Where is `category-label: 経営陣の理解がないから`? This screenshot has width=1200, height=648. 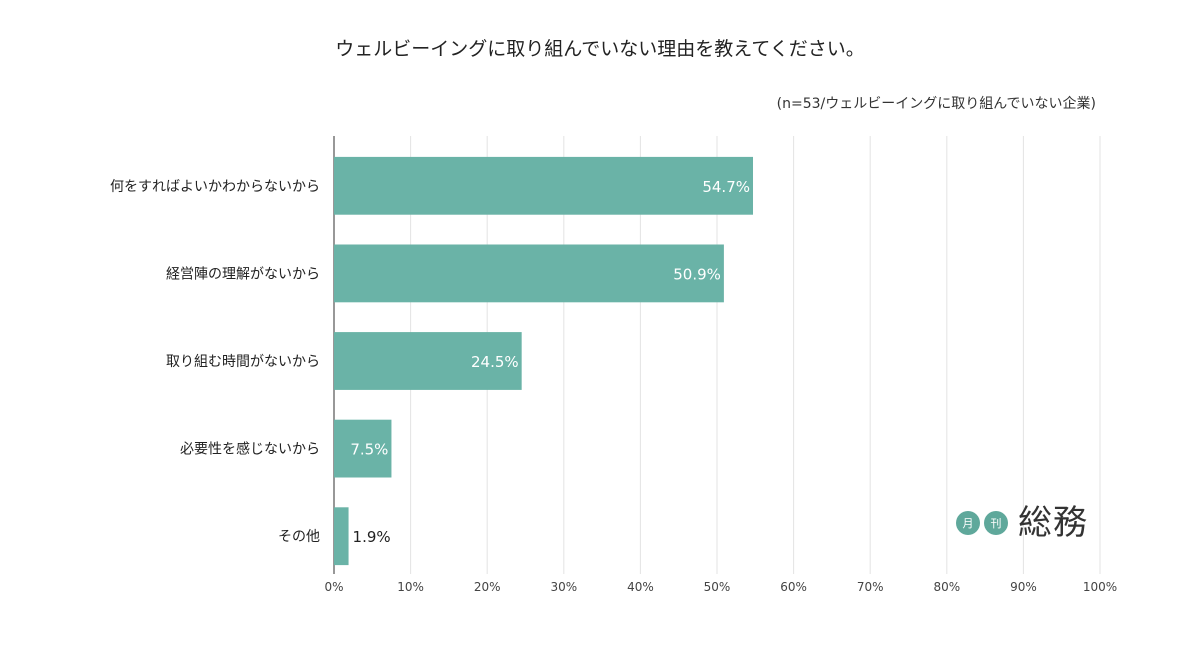 category-label: 経営陣の理解がないから is located at coordinates (243, 274).